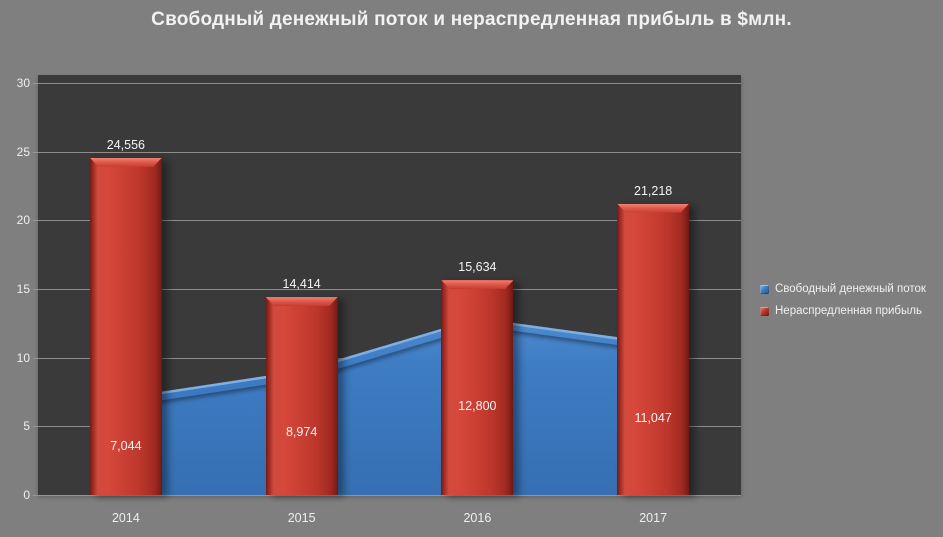 This screenshot has width=943, height=537. What do you see at coordinates (125, 518) in the screenshot?
I see `category-label-2014: 2014` at bounding box center [125, 518].